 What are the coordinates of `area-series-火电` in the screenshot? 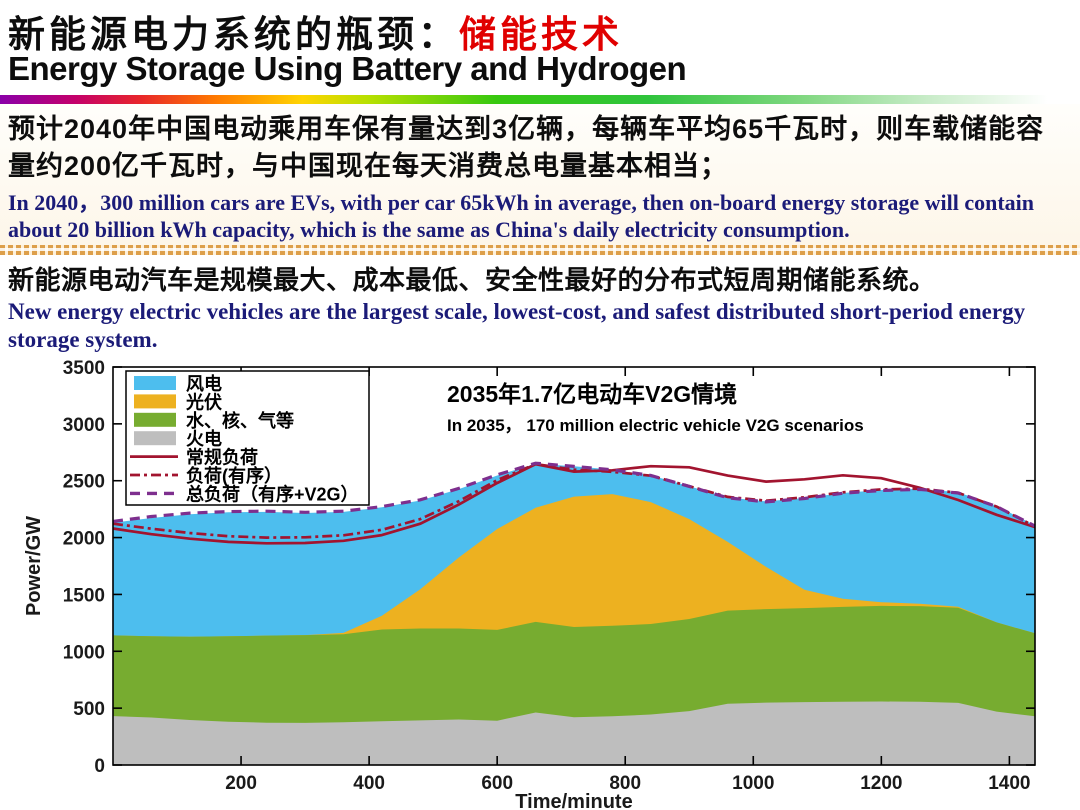 It's located at (574, 733).